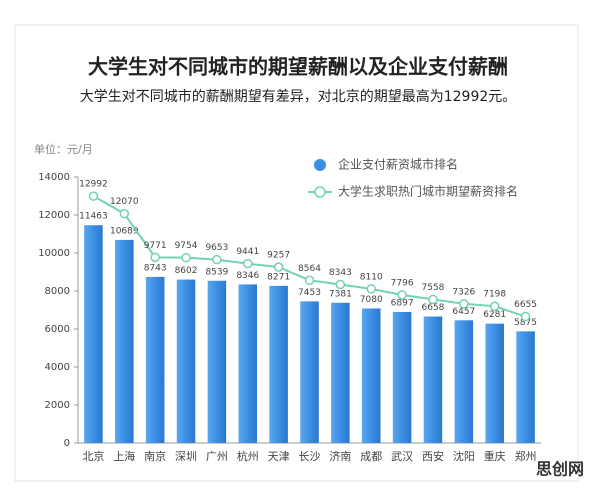 Image resolution: width=596 pixels, height=488 pixels. I want to click on line-value-label: 9653, so click(216, 248).